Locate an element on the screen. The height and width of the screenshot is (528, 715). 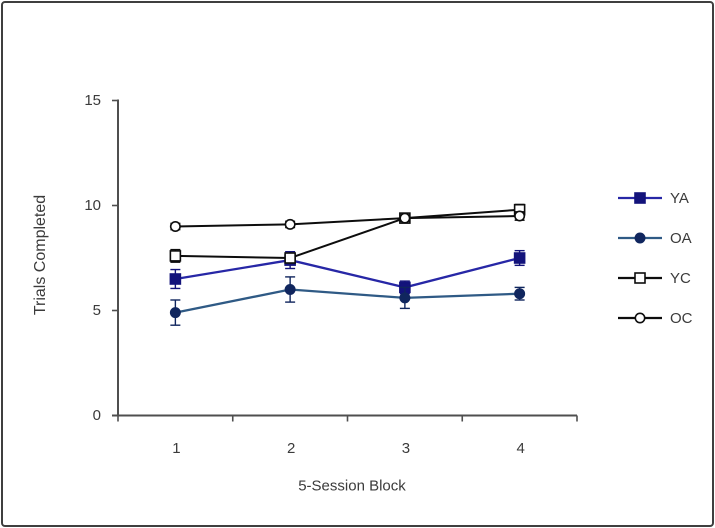
legend-item-OA: OA is located at coordinates (654, 238).